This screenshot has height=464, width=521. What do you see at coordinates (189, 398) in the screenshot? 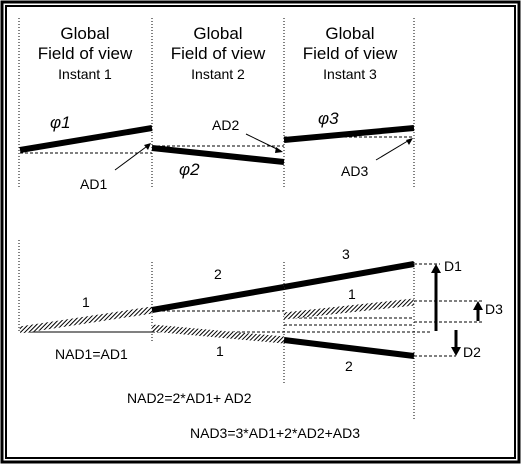
I see `nad2-formula: NAD2=2*AD1+ AD2` at bounding box center [189, 398].